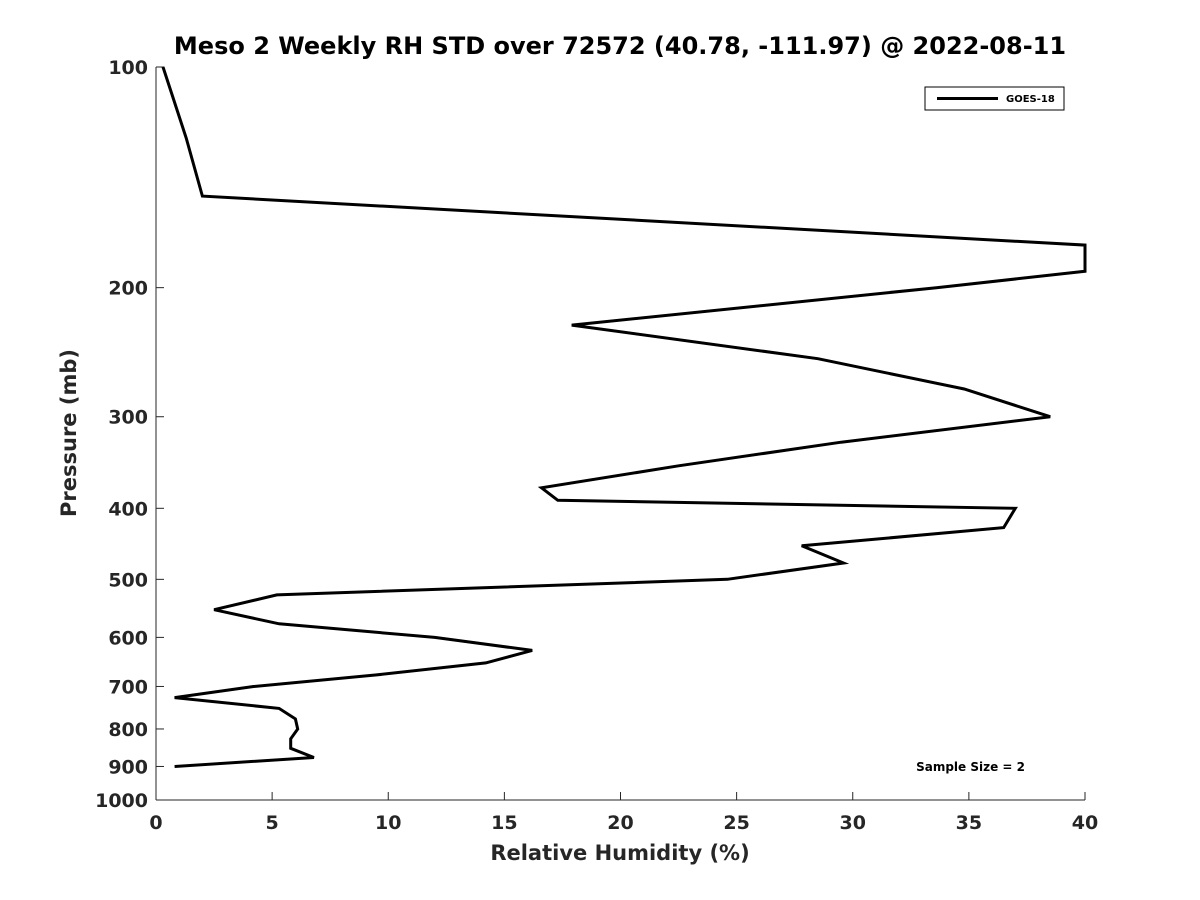  What do you see at coordinates (619, 853) in the screenshot?
I see `x-axis-label: Relative Humidity (%)` at bounding box center [619, 853].